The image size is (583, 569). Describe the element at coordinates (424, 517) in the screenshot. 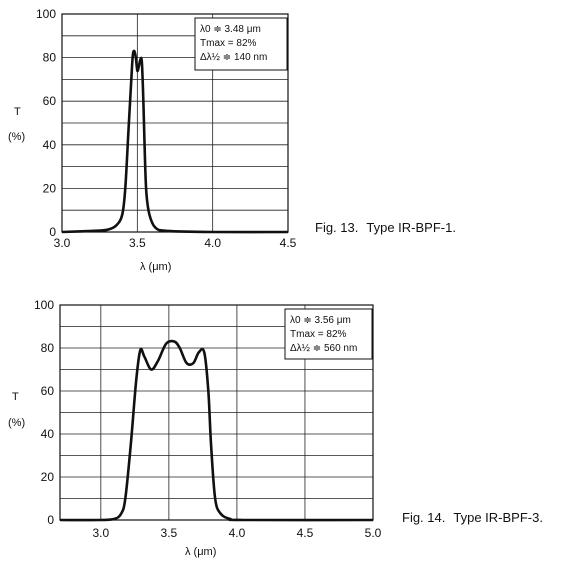

I see `caption-figure-number: Fig. 14.` at that location.